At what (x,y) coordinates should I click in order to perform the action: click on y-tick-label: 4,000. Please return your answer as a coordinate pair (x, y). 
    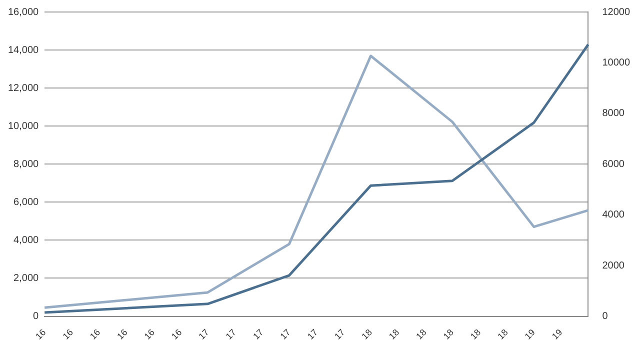
    Looking at the image, I should click on (27, 240).